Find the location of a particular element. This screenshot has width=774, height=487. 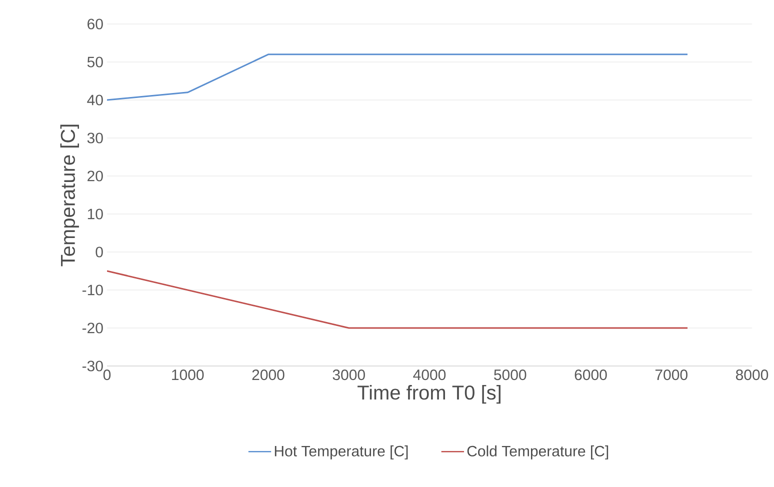

y-tick-label: 40 is located at coordinates (95, 100).